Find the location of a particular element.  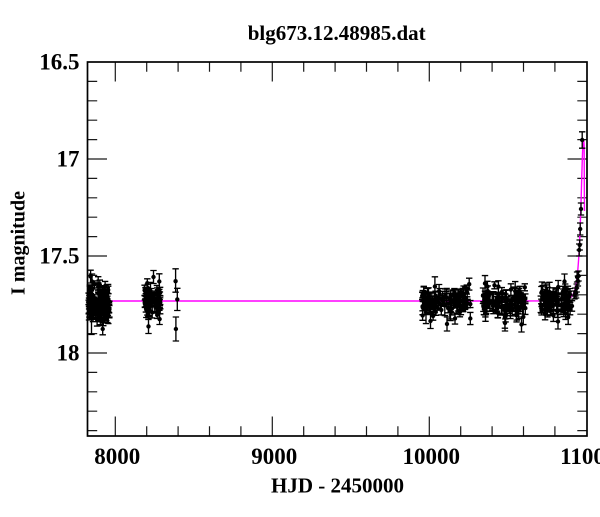

svg-text: I magnitude is located at coordinates (19, 243).